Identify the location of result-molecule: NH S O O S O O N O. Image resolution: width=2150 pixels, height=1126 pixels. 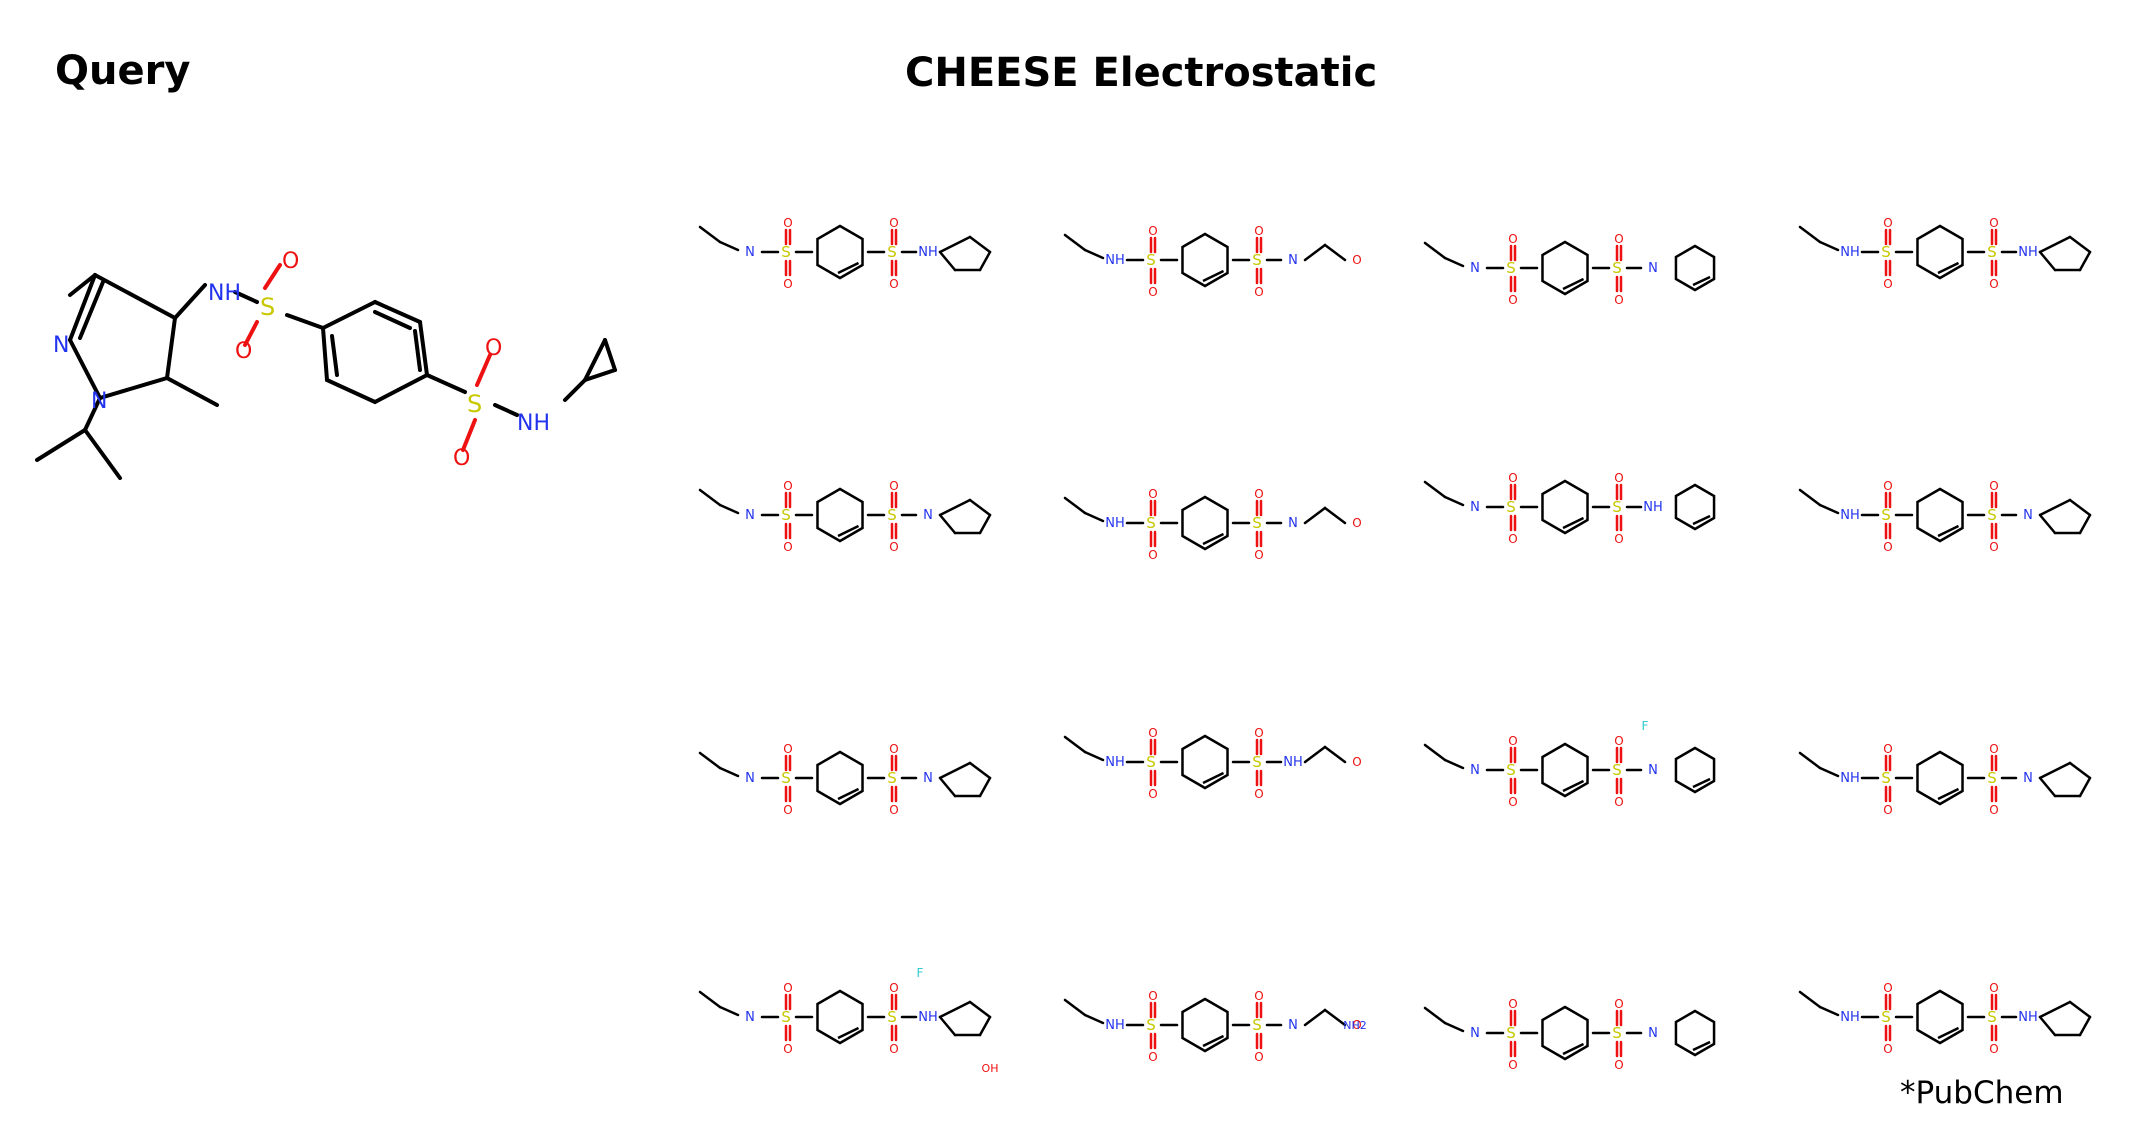
(1220, 260).